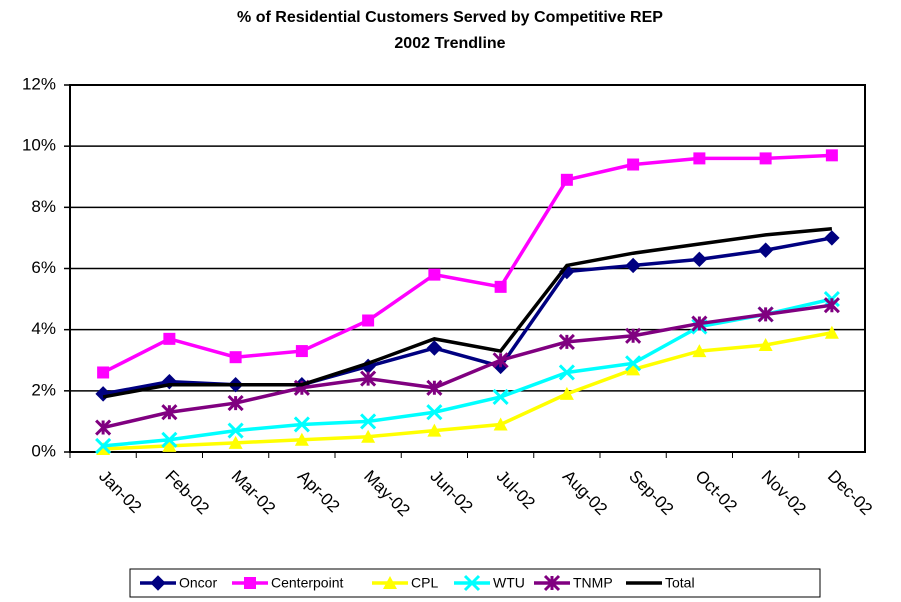 The image size is (901, 602). What do you see at coordinates (307, 583) in the screenshot?
I see `legend-label: Centerpoint` at bounding box center [307, 583].